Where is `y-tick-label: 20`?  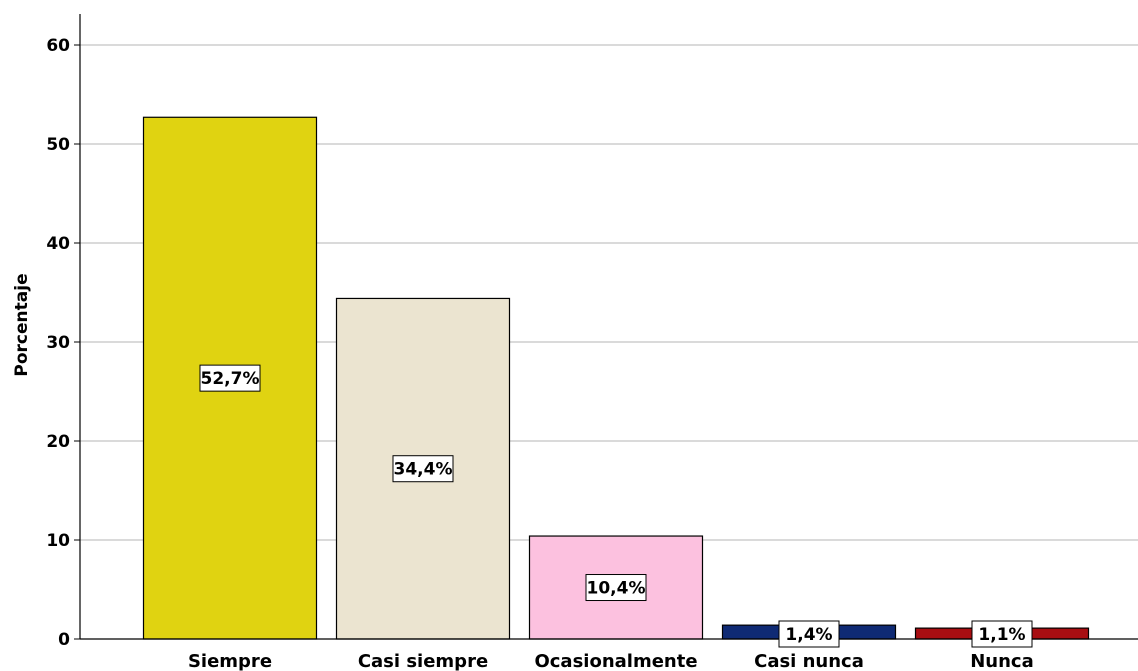
y-tick-label: 20 is located at coordinates (58, 442).